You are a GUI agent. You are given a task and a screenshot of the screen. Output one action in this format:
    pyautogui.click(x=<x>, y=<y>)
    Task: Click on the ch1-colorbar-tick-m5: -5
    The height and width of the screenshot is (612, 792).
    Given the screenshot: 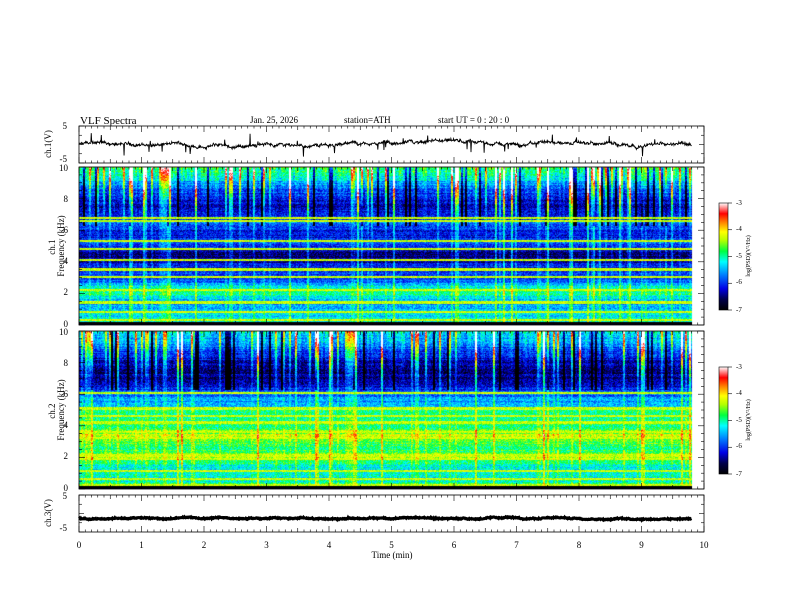 What is the action you would take?
    pyautogui.click(x=739, y=256)
    